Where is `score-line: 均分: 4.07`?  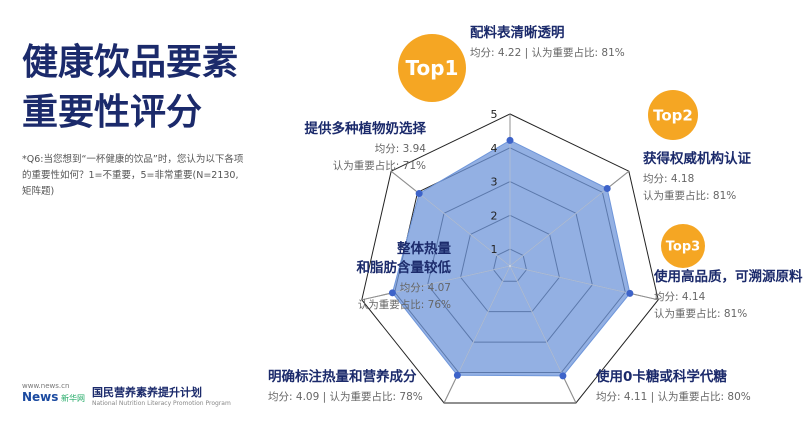 score-line: 均分: 4.07 is located at coordinates (404, 288).